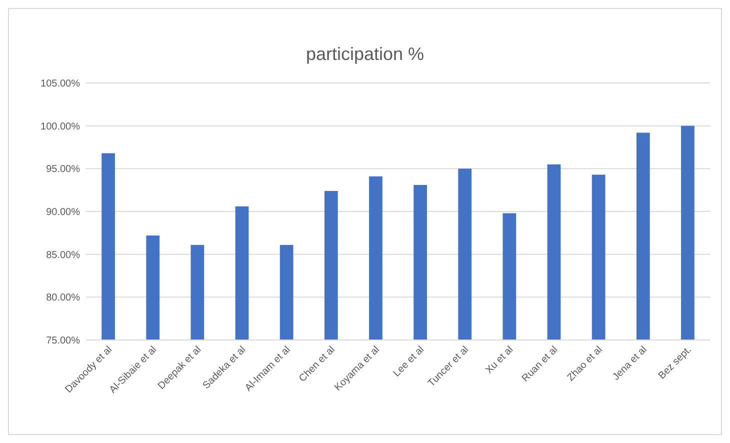 Image resolution: width=730 pixels, height=443 pixels. Describe the element at coordinates (408, 362) in the screenshot. I see `x-tick-label: Lee et al` at that location.